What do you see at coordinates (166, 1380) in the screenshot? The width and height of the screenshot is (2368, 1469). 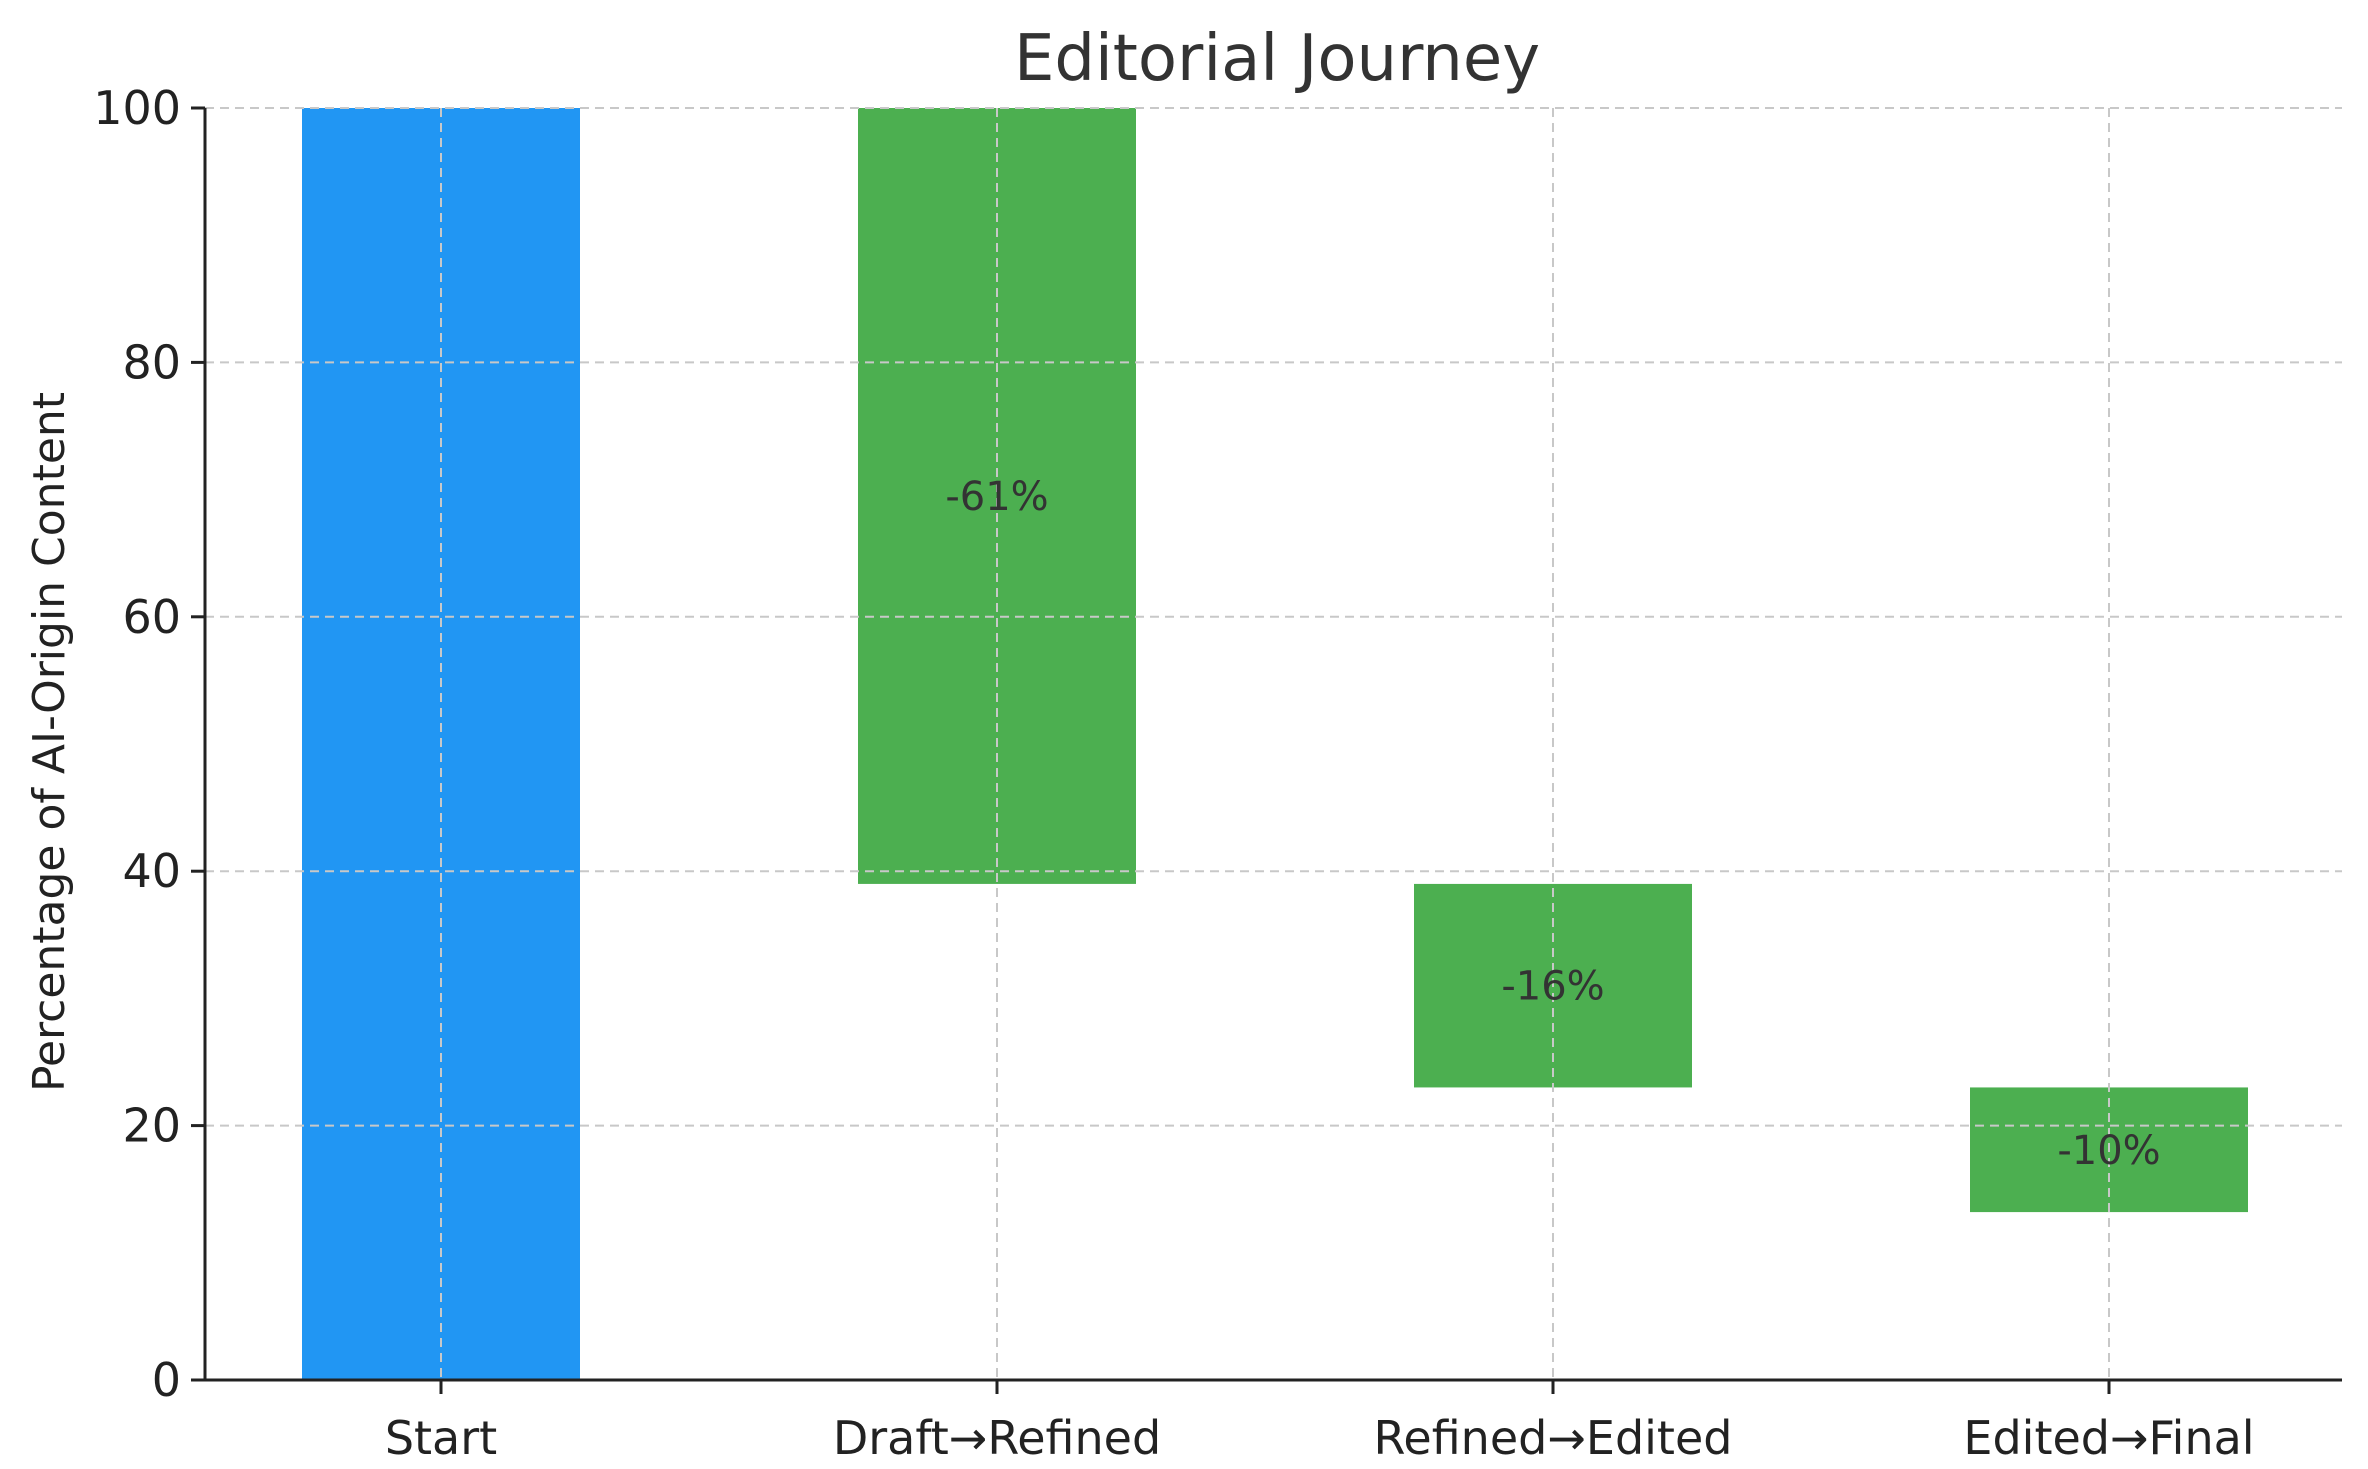 I see `y-tick-label: 0` at bounding box center [166, 1380].